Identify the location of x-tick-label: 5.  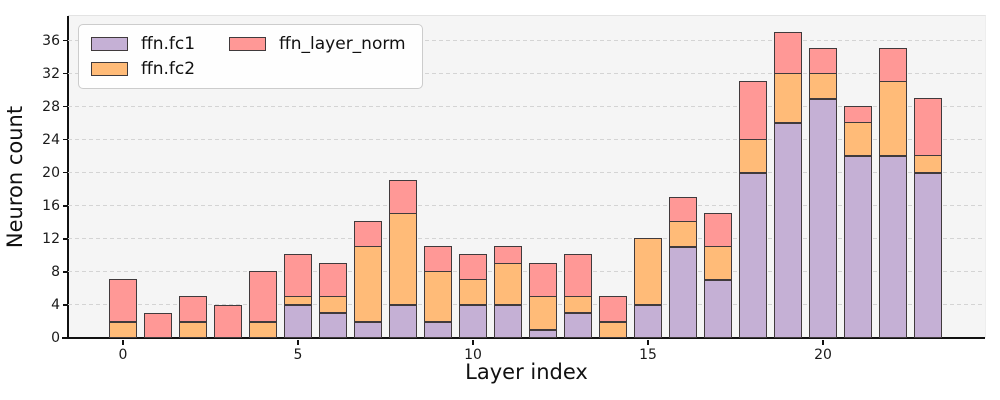
(298, 355).